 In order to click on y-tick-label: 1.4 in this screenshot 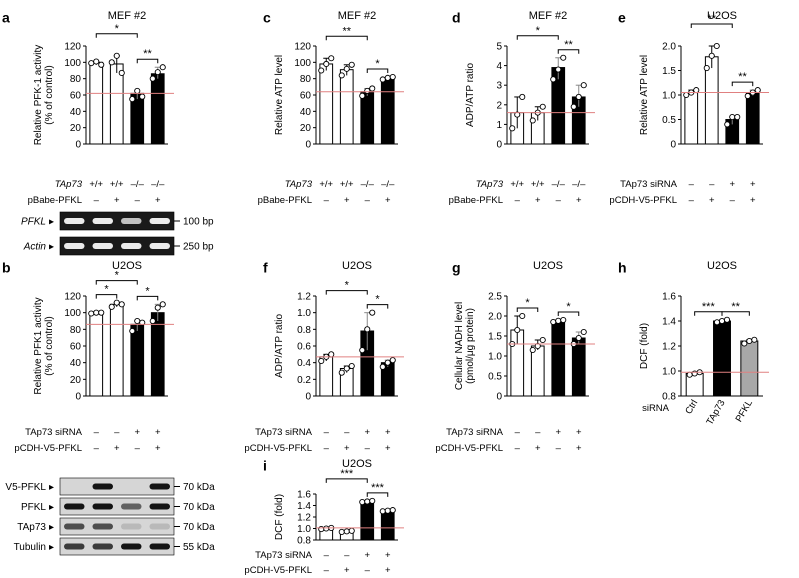, I will do `click(669, 322)`.